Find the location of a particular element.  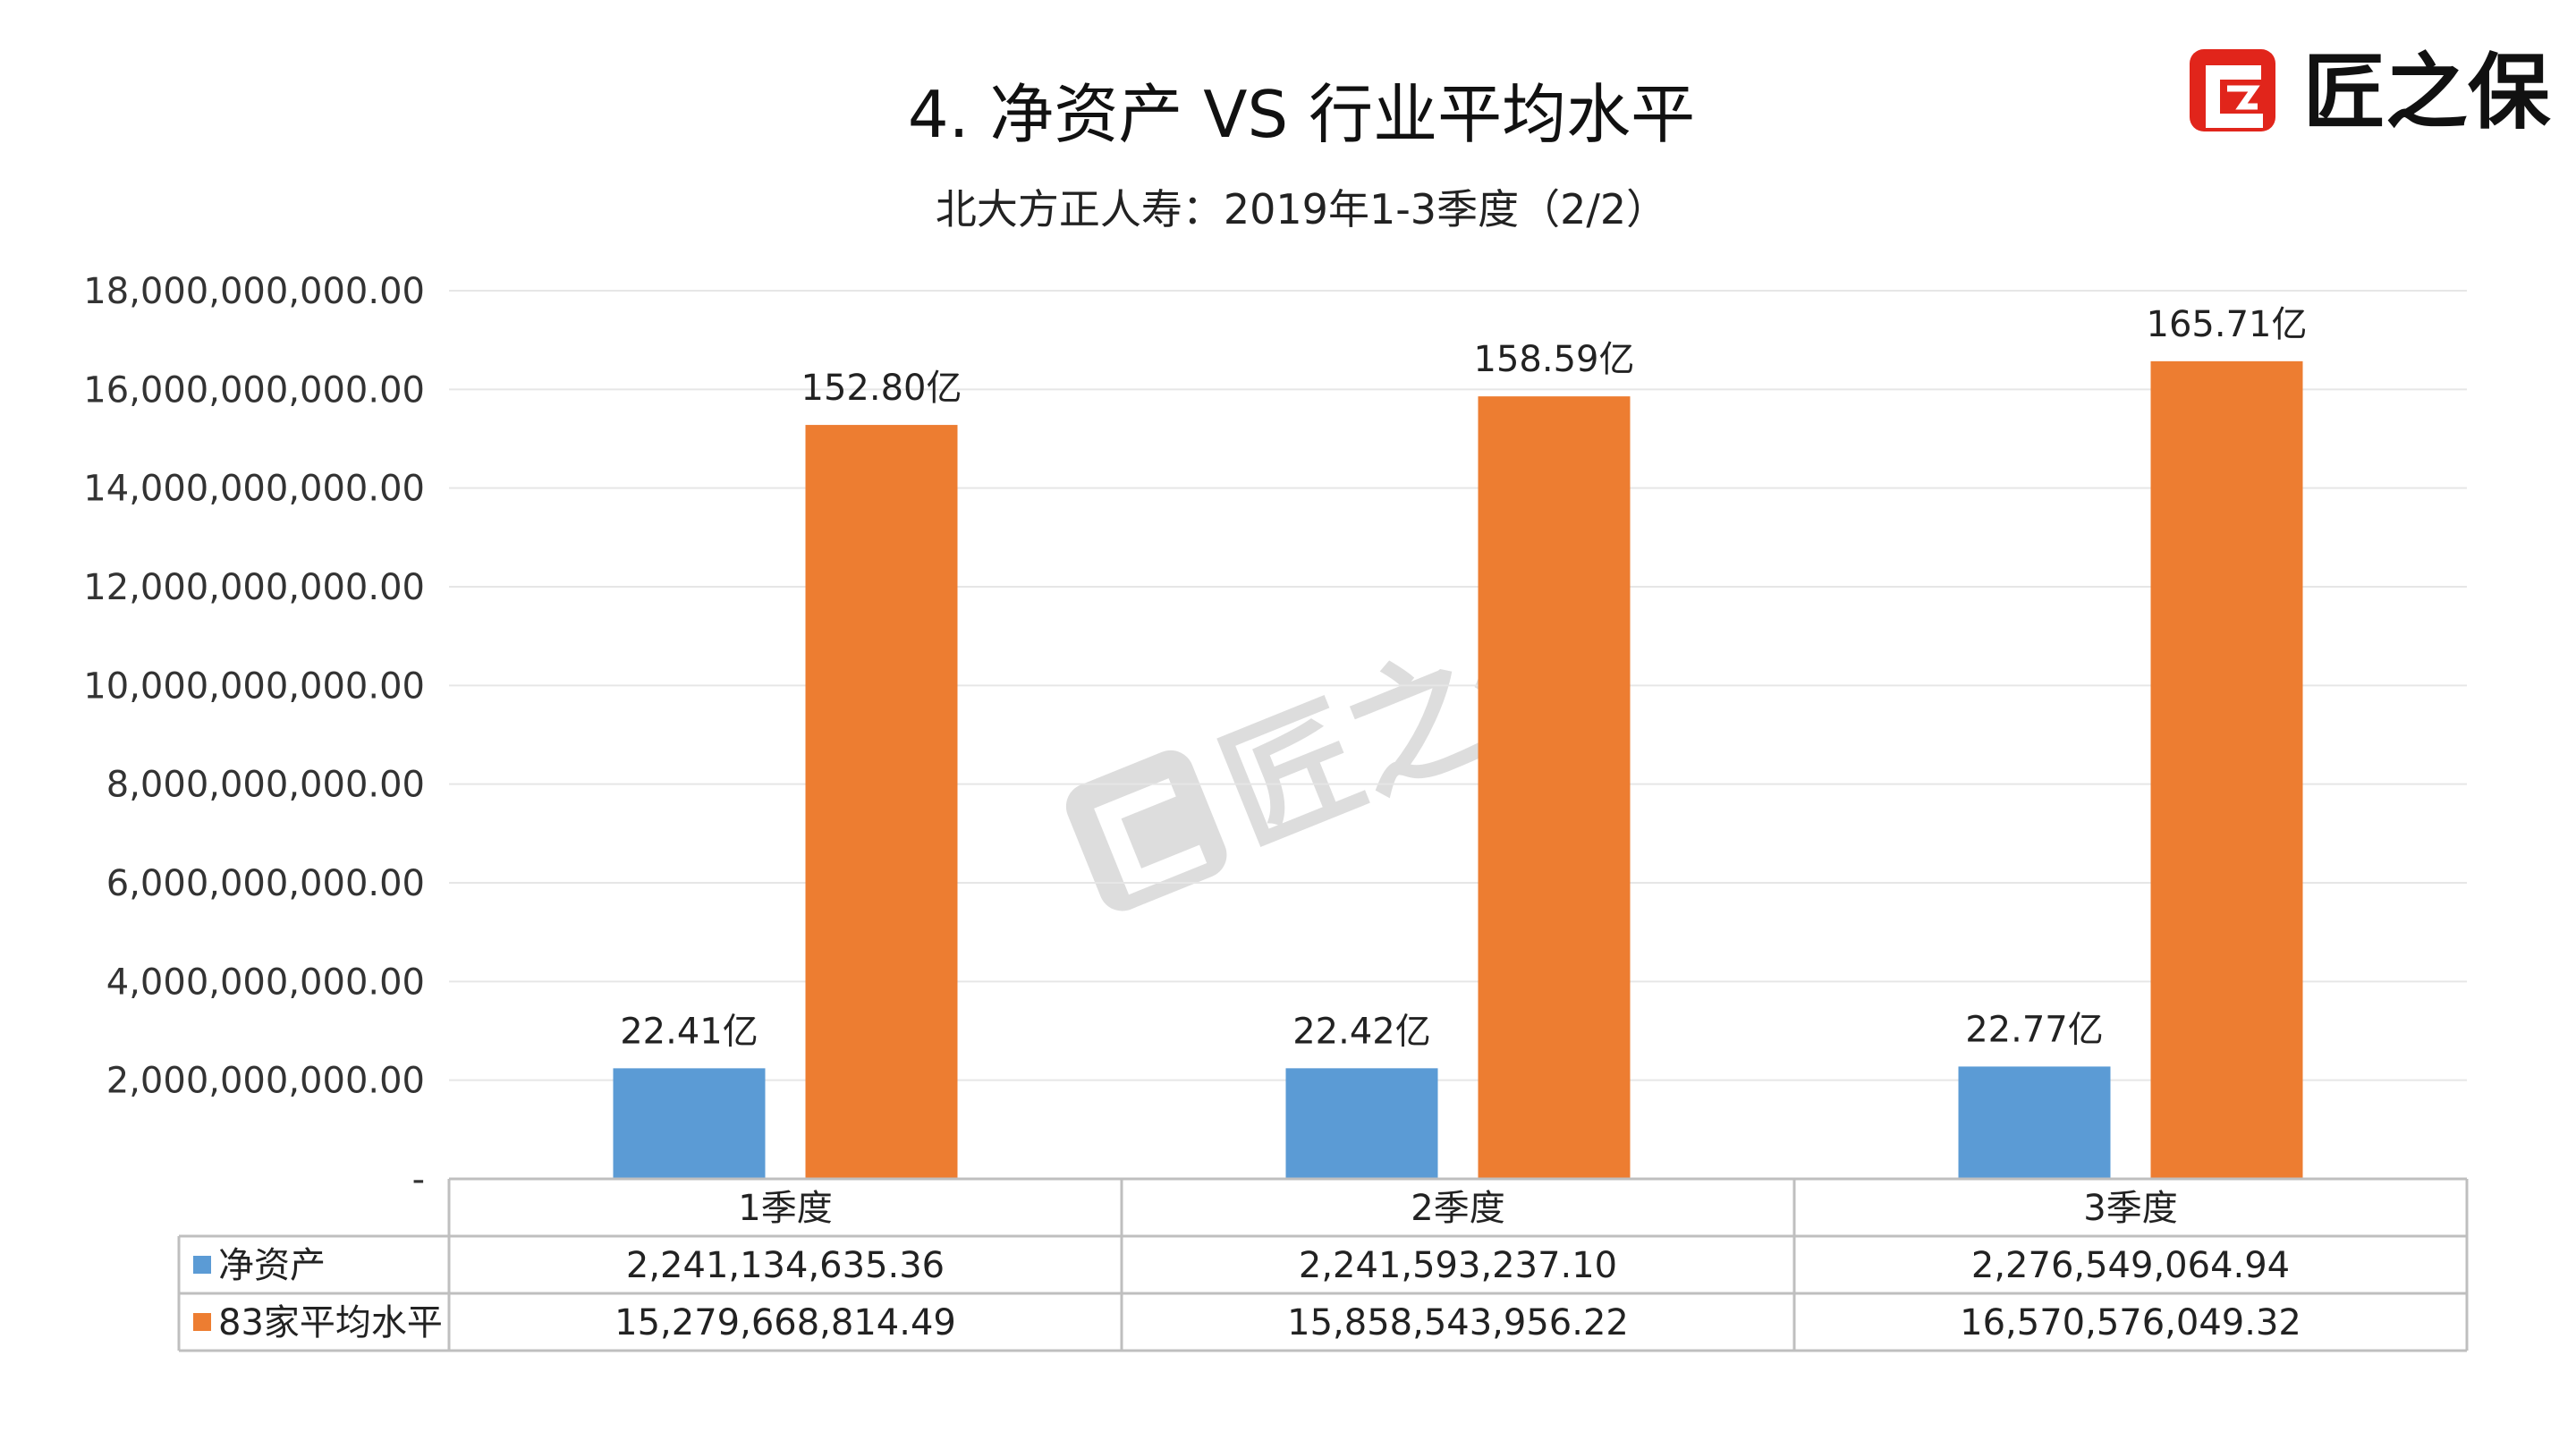

bar-data-label: 165.71亿 is located at coordinates (2227, 324).